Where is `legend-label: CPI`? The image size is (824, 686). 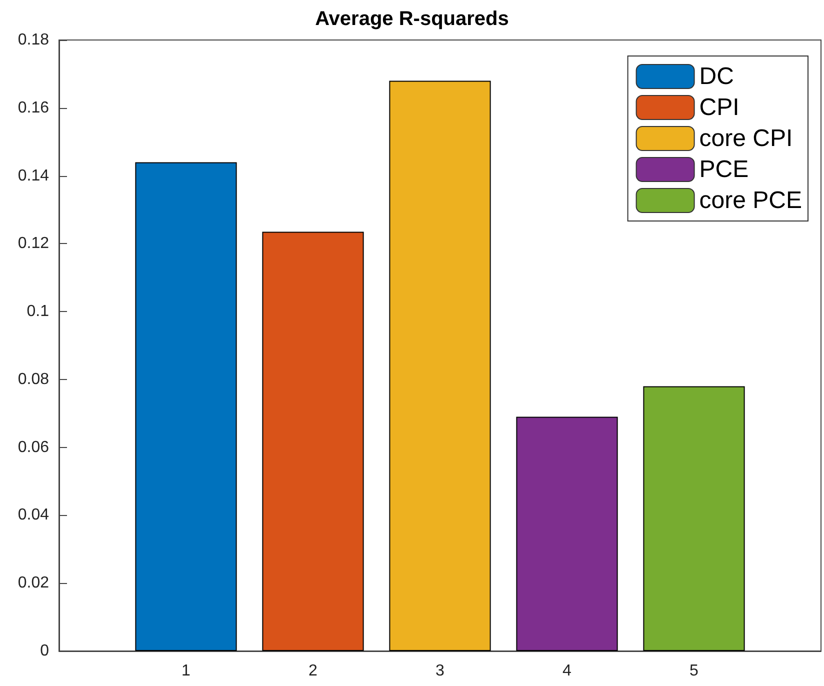 legend-label: CPI is located at coordinates (719, 107).